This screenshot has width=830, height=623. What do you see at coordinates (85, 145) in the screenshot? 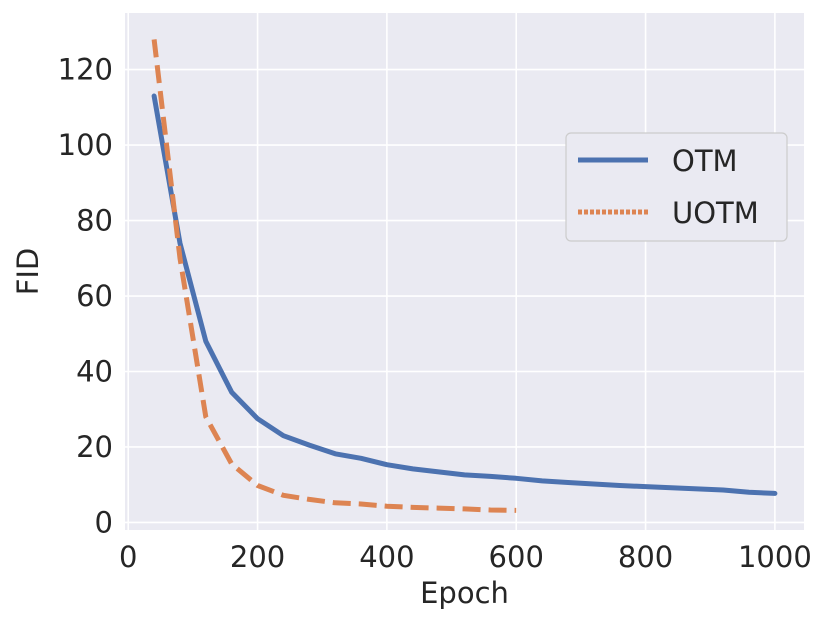
I see `y-tick-label: 100` at bounding box center [85, 145].